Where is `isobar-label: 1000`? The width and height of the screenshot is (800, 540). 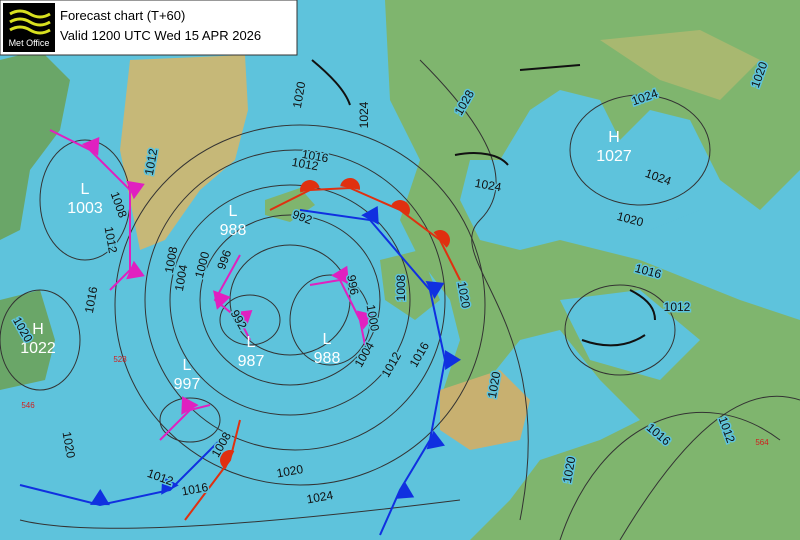
isobar-label: 1000 is located at coordinates (373, 317).